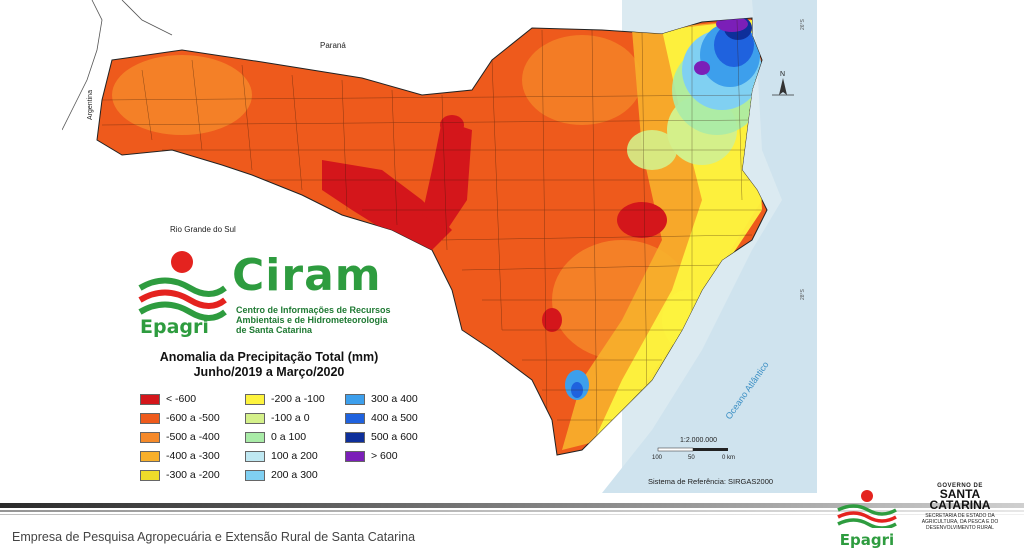 This screenshot has width=1024, height=556. What do you see at coordinates (512, 509) in the screenshot?
I see `footer-gradient` at bounding box center [512, 509].